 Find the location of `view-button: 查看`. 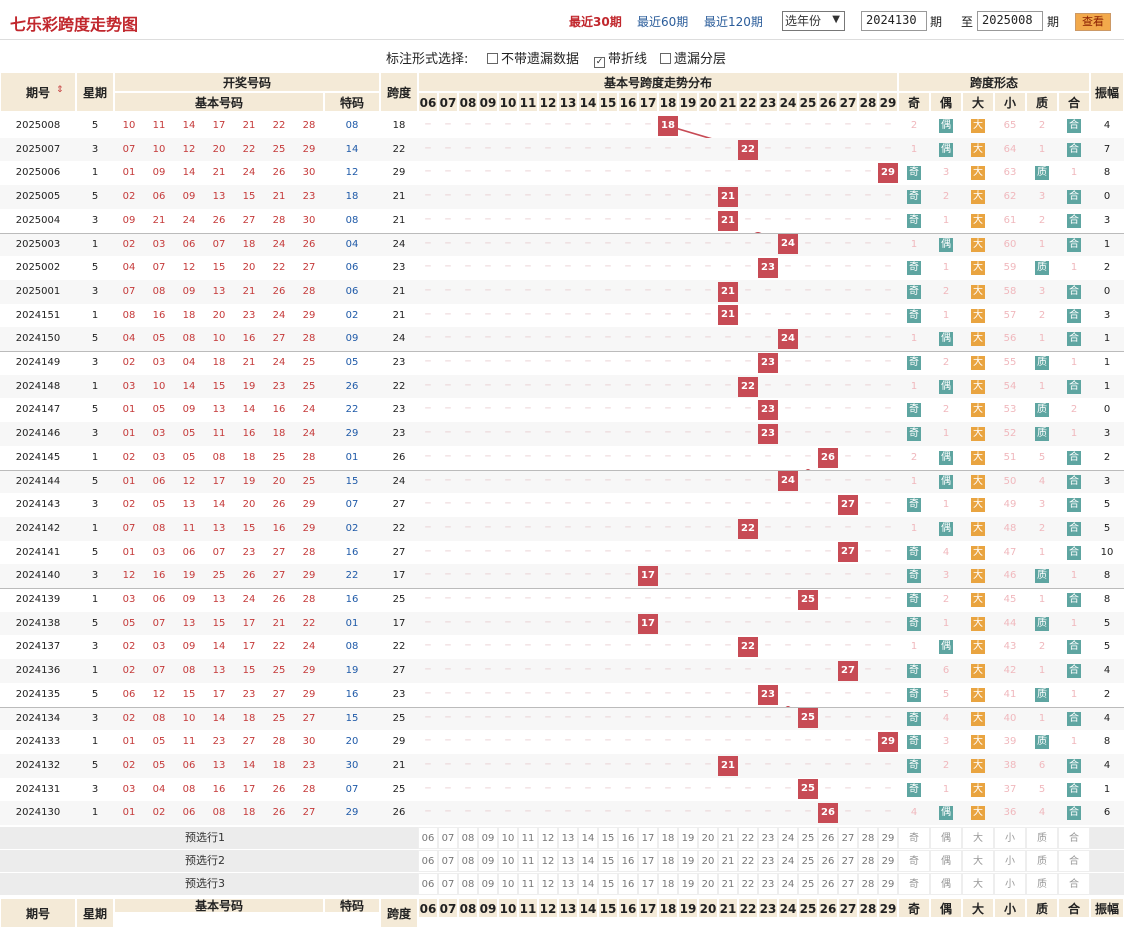

view-button: 查看 is located at coordinates (1093, 22).